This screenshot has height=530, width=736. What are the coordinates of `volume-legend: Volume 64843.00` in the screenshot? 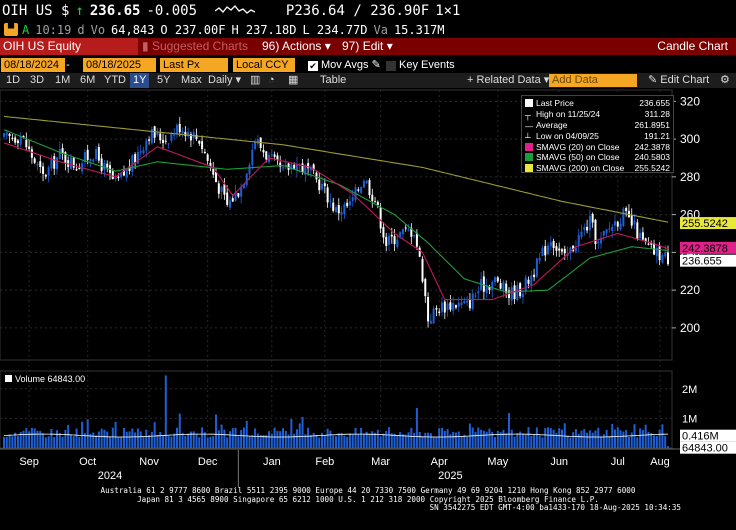 It's located at (45, 379).